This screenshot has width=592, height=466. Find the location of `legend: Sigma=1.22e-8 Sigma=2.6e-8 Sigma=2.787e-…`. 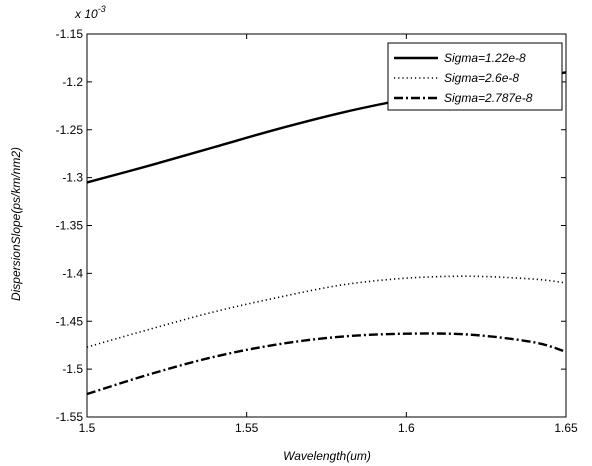

legend: Sigma=1.22e-8 Sigma=2.6e-8 Sigma=2.787e-… is located at coordinates (475, 76).